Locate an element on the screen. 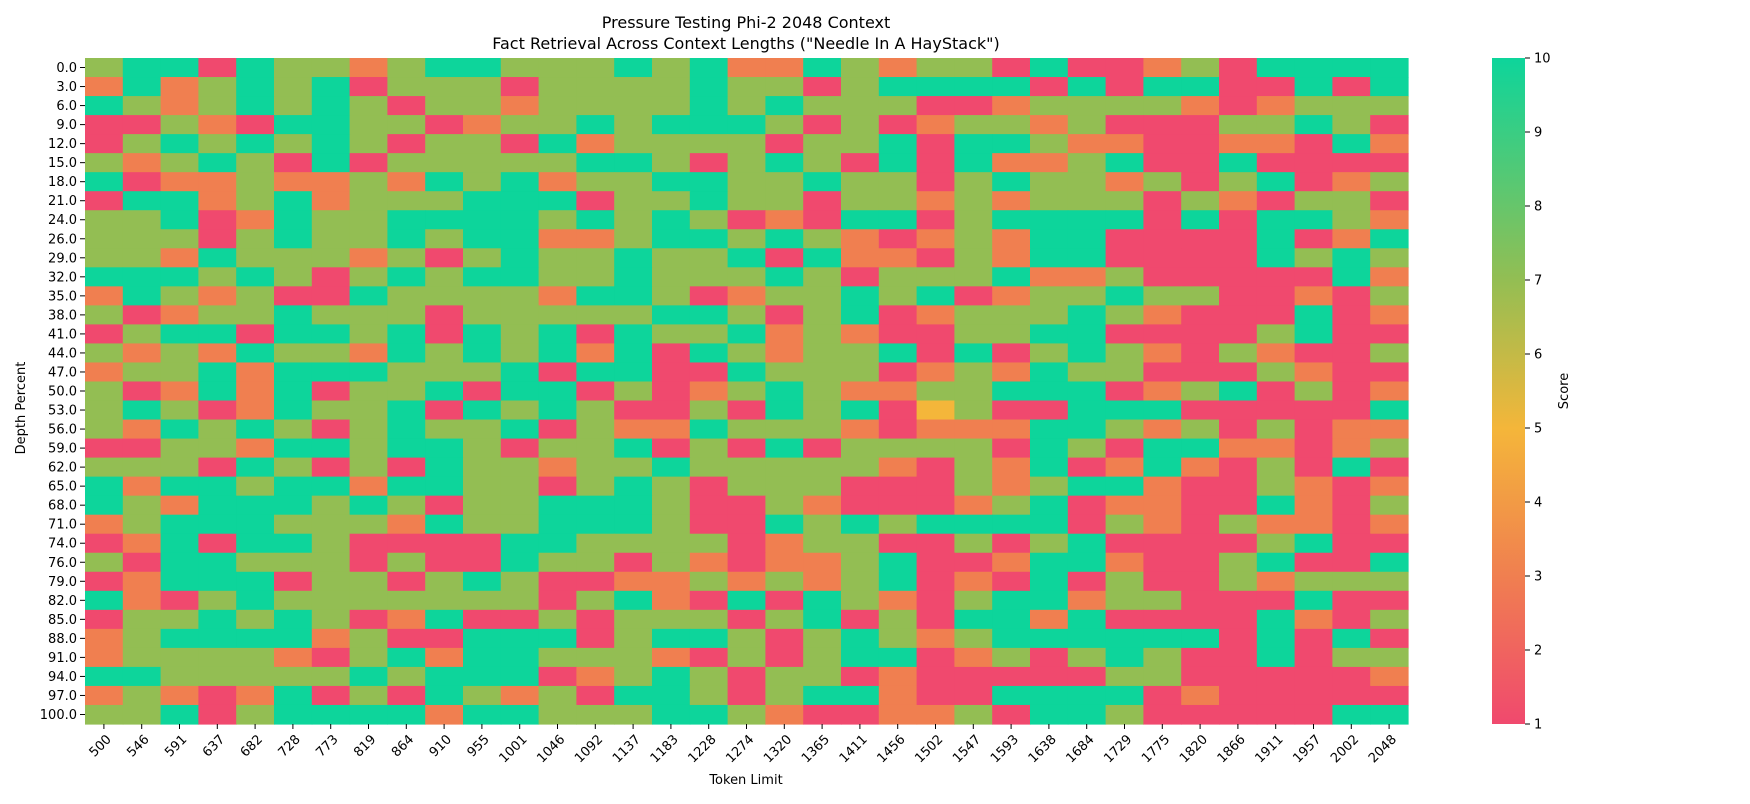  x-tick-label: 591 is located at coordinates (176, 746).